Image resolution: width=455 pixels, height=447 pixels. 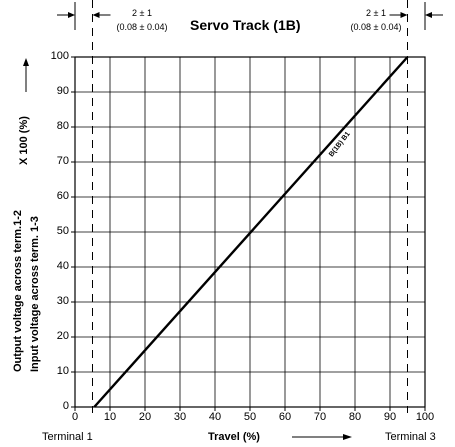 I want to click on y-tick-label-70: 70, so click(x=62, y=161).